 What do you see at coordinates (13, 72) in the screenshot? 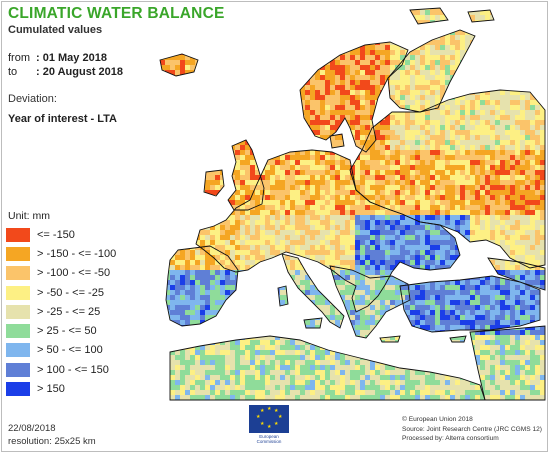
I see `to-label: to` at bounding box center [13, 72].